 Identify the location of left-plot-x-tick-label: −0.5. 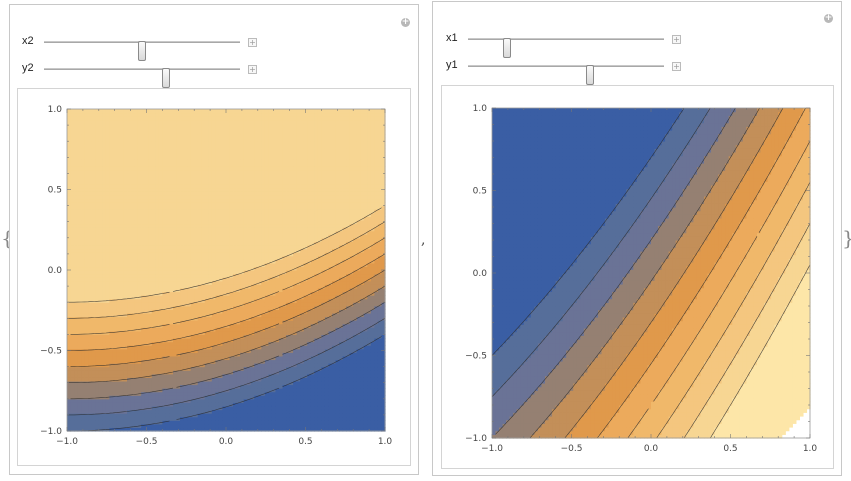
(147, 442).